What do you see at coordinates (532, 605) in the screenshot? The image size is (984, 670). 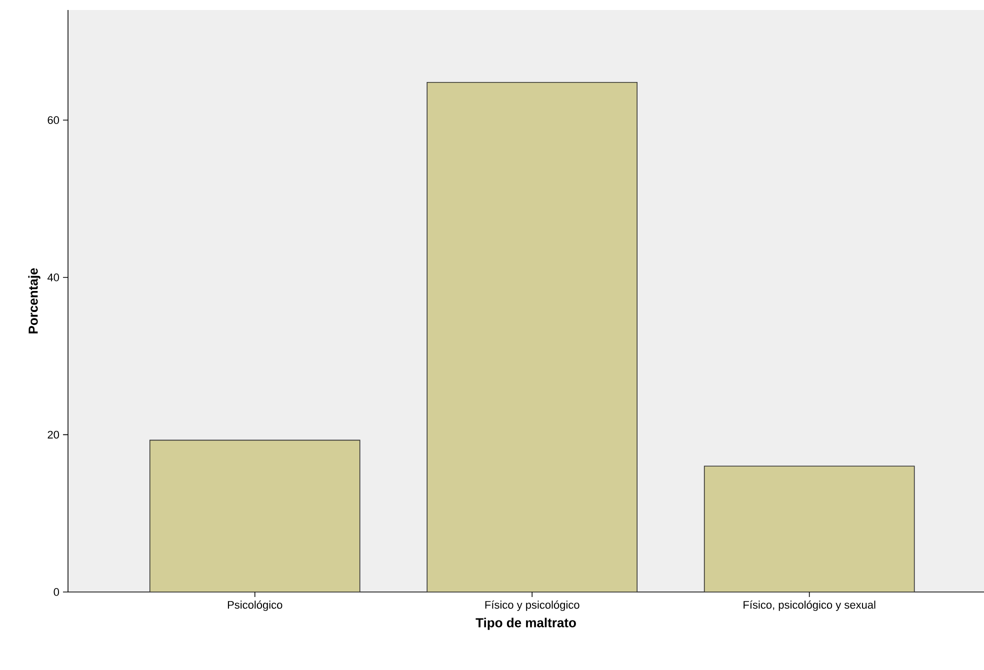 I see `x-tick-label: Físico y psicológico` at bounding box center [532, 605].